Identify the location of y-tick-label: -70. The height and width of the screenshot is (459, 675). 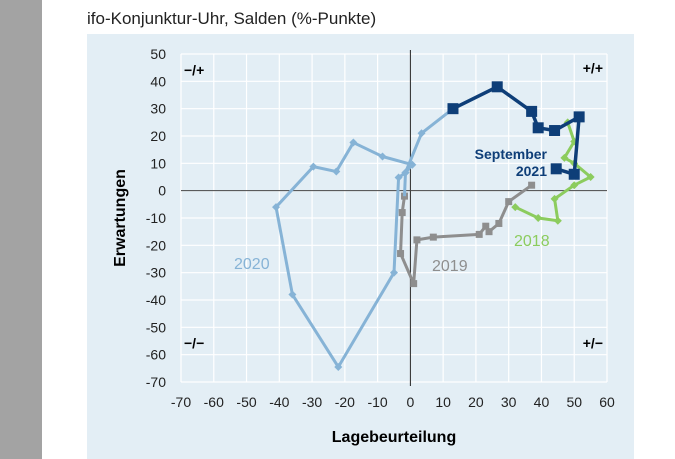
(156, 382).